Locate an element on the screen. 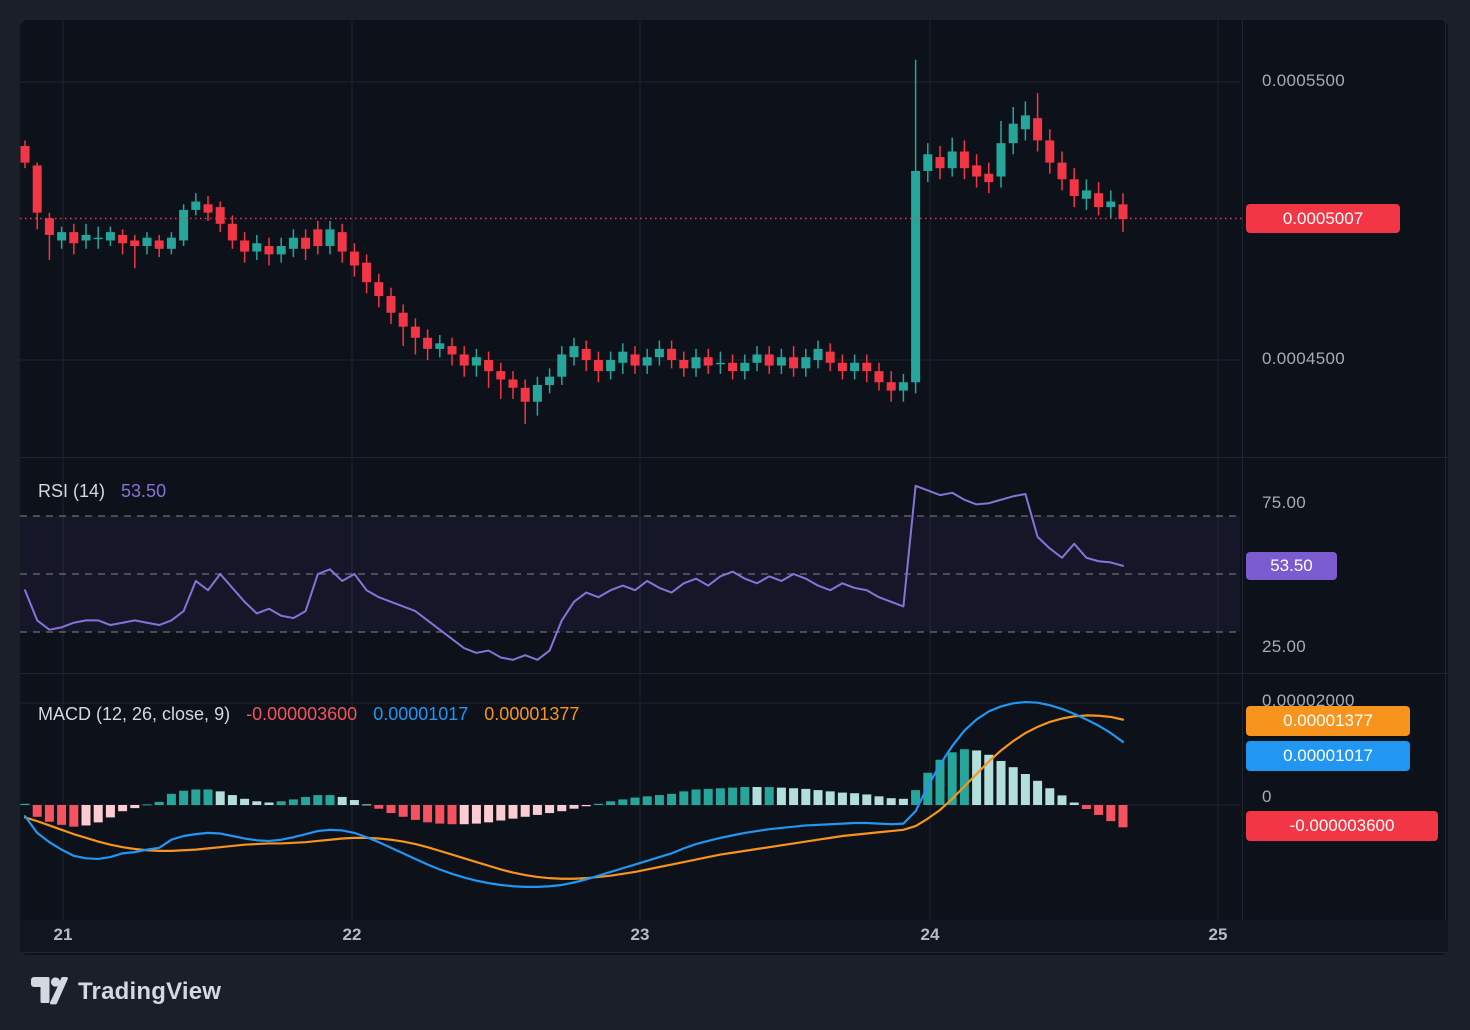 Image resolution: width=1470 pixels, height=1030 pixels. date-label: 24 is located at coordinates (930, 934).